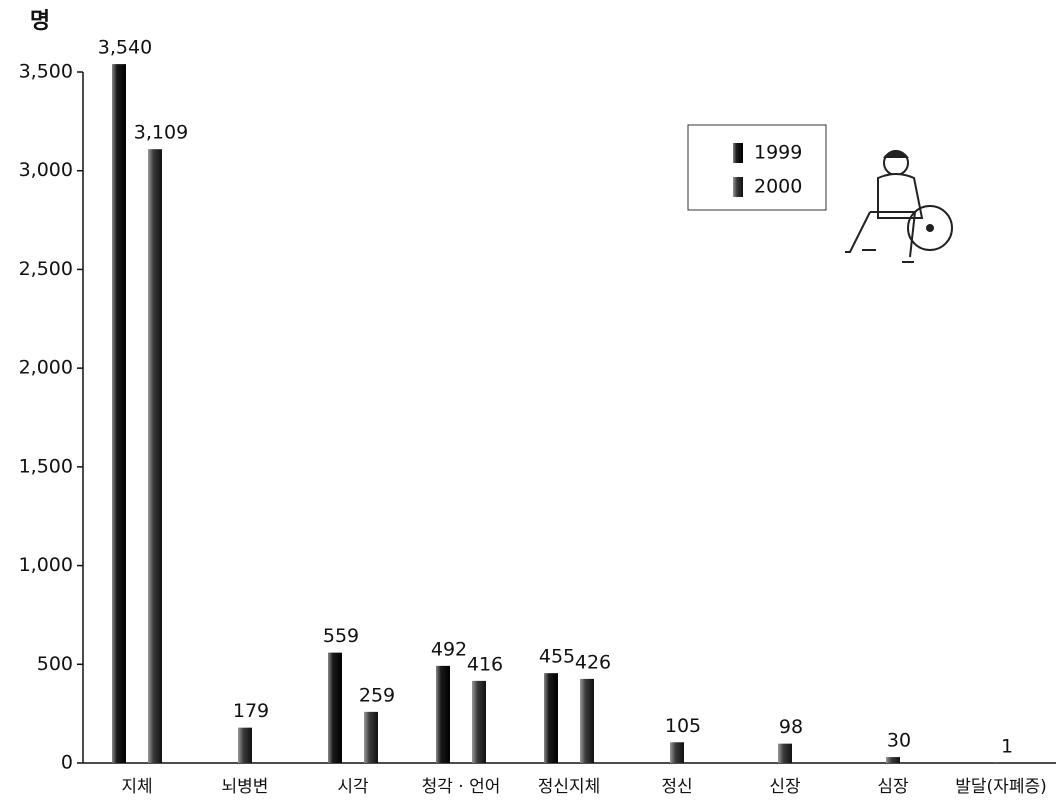 The width and height of the screenshot is (1058, 802). What do you see at coordinates (341, 636) in the screenshot?
I see `value-label: 559` at bounding box center [341, 636].